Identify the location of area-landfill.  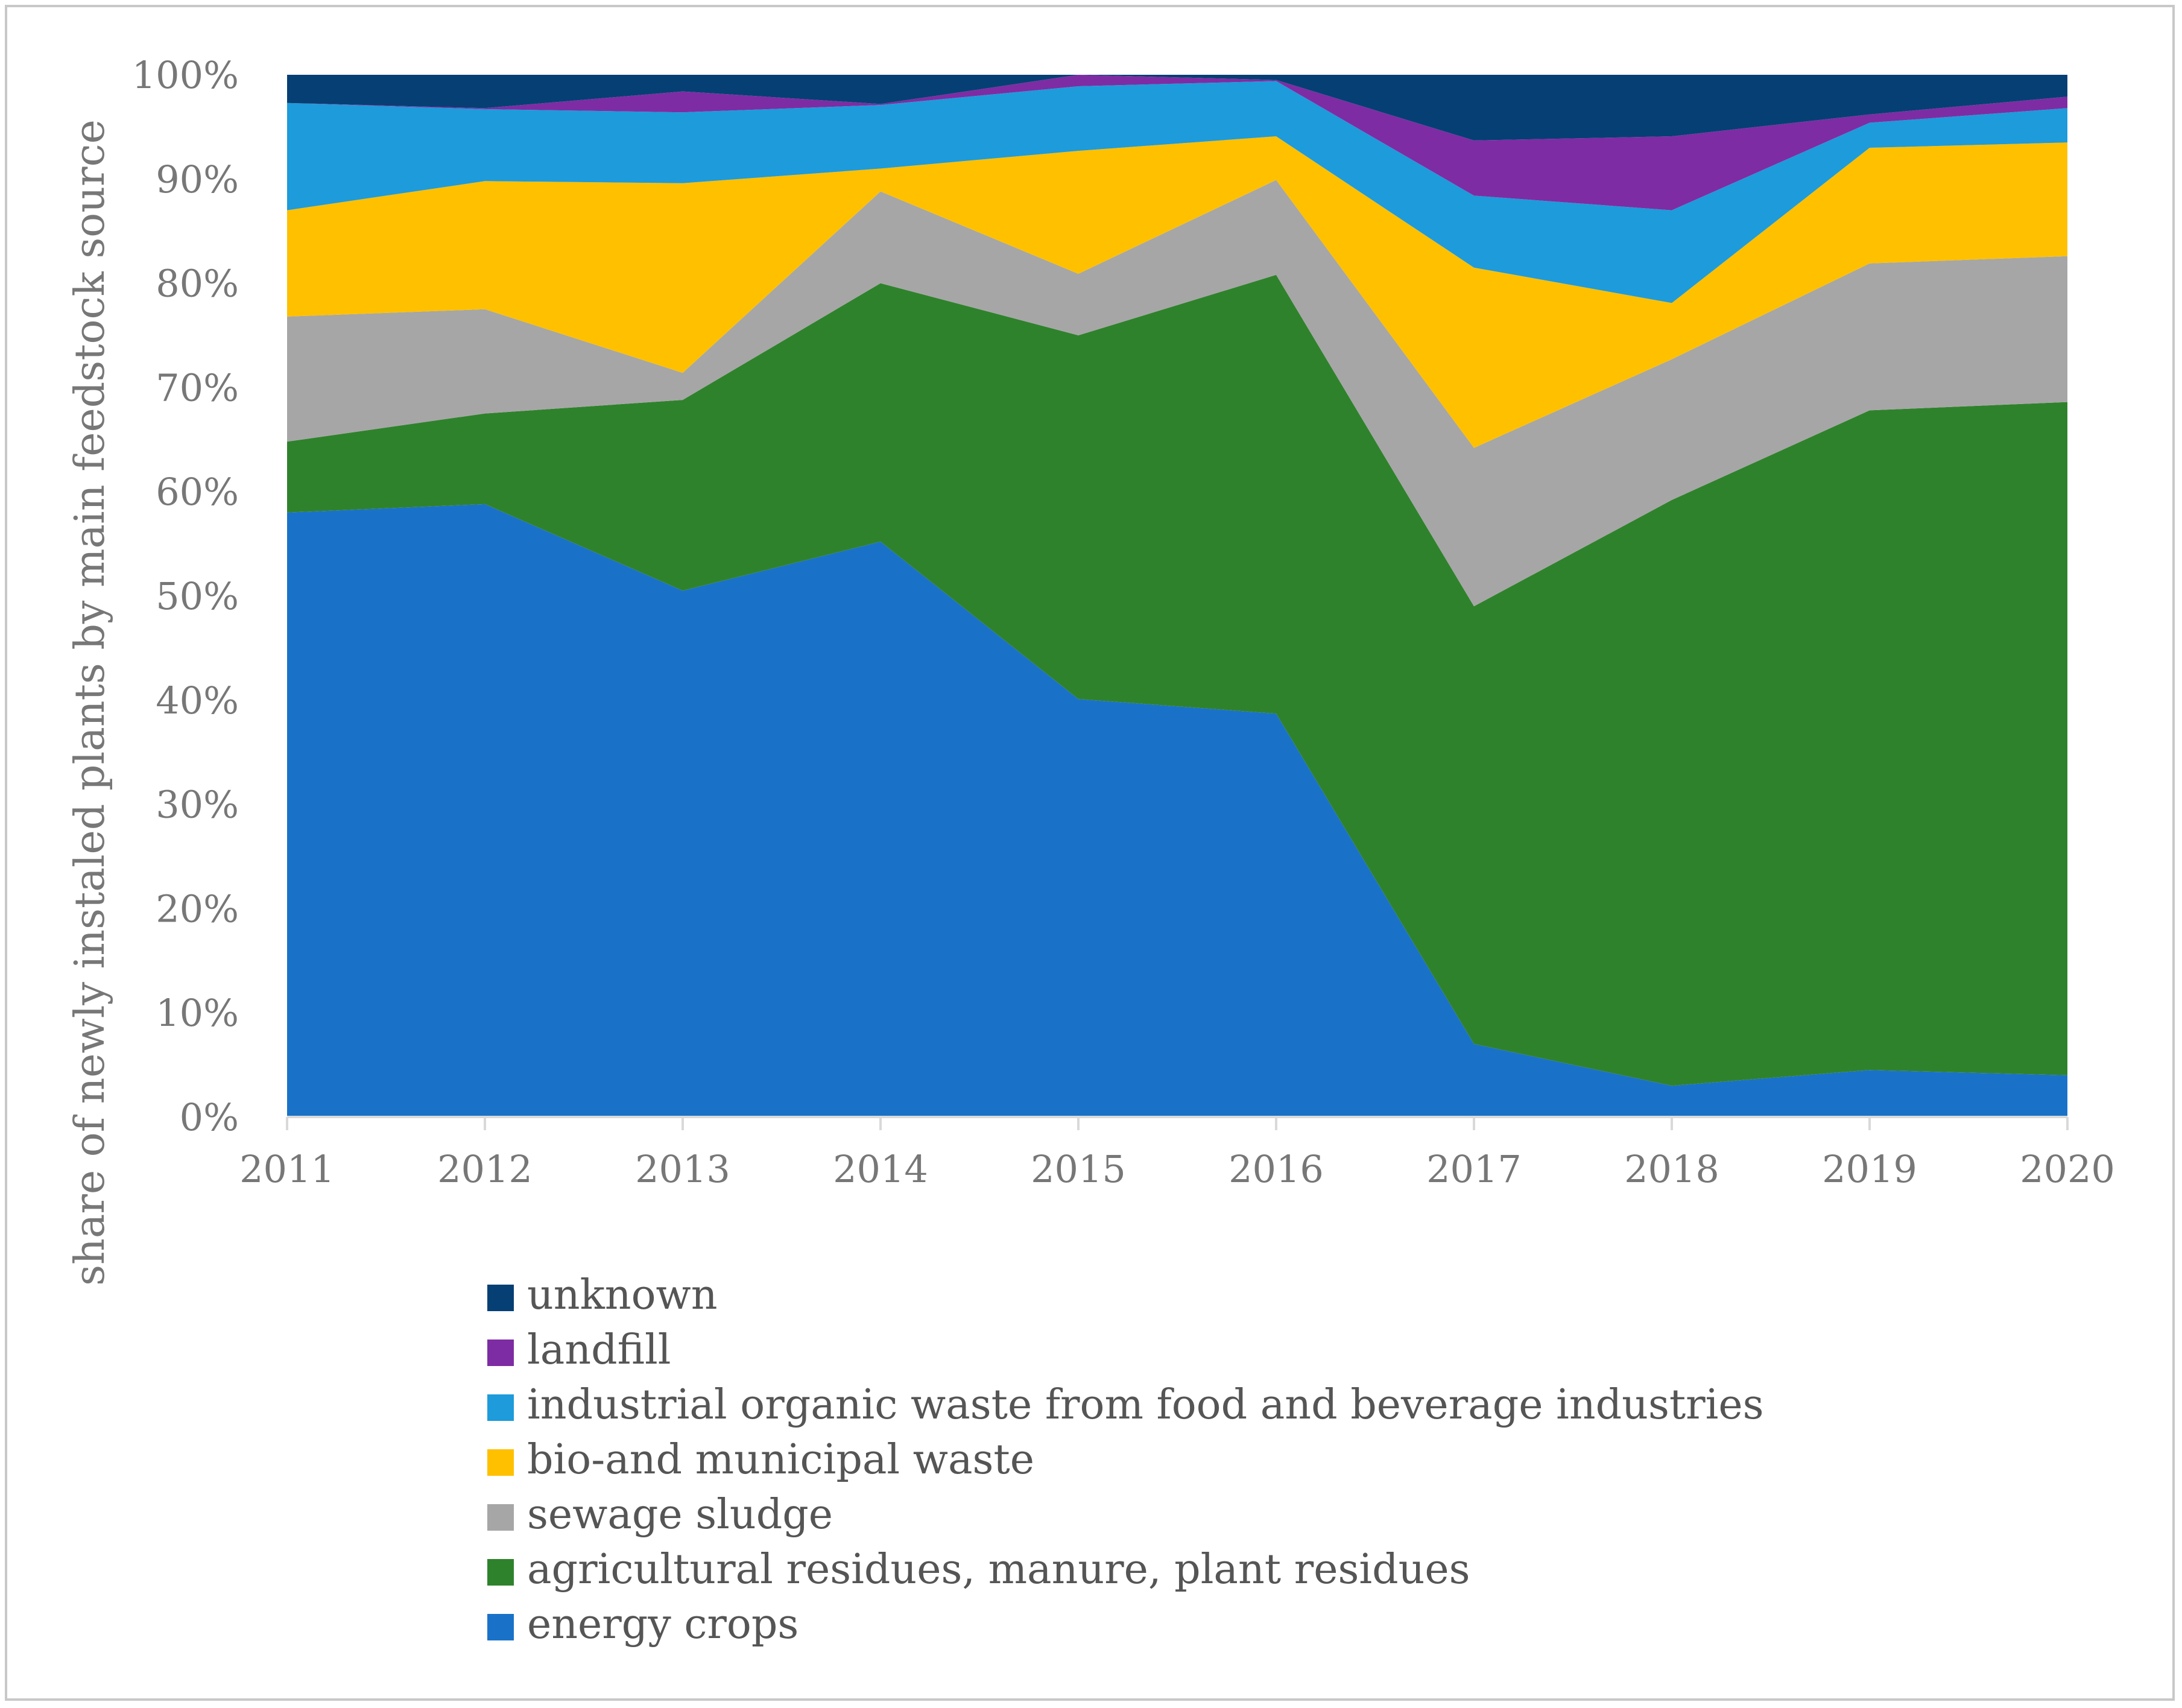
(1177, 142).